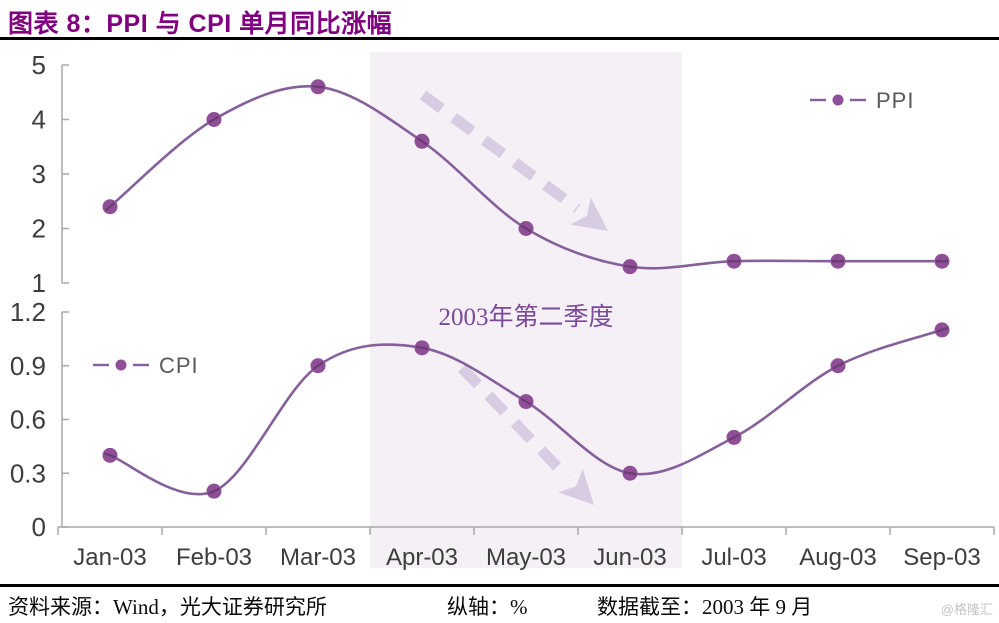 This screenshot has width=999, height=623. What do you see at coordinates (39, 229) in the screenshot?
I see `y-tick-label: 2` at bounding box center [39, 229].